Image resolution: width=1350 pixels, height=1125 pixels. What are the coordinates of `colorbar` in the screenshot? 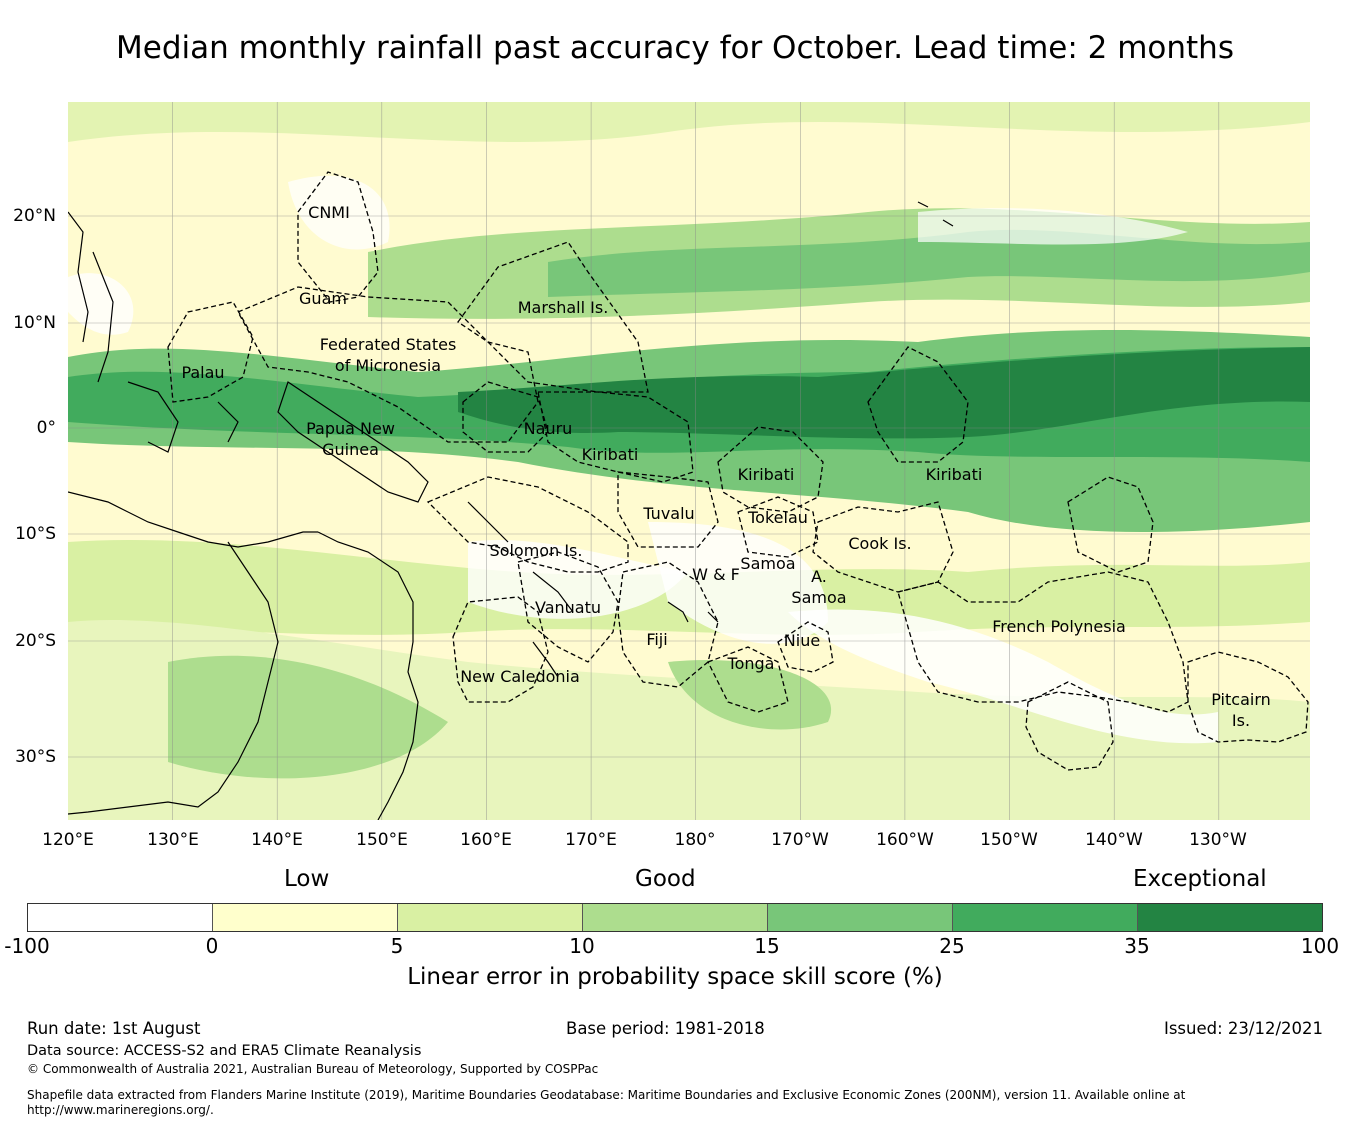 It's located at (675, 917).